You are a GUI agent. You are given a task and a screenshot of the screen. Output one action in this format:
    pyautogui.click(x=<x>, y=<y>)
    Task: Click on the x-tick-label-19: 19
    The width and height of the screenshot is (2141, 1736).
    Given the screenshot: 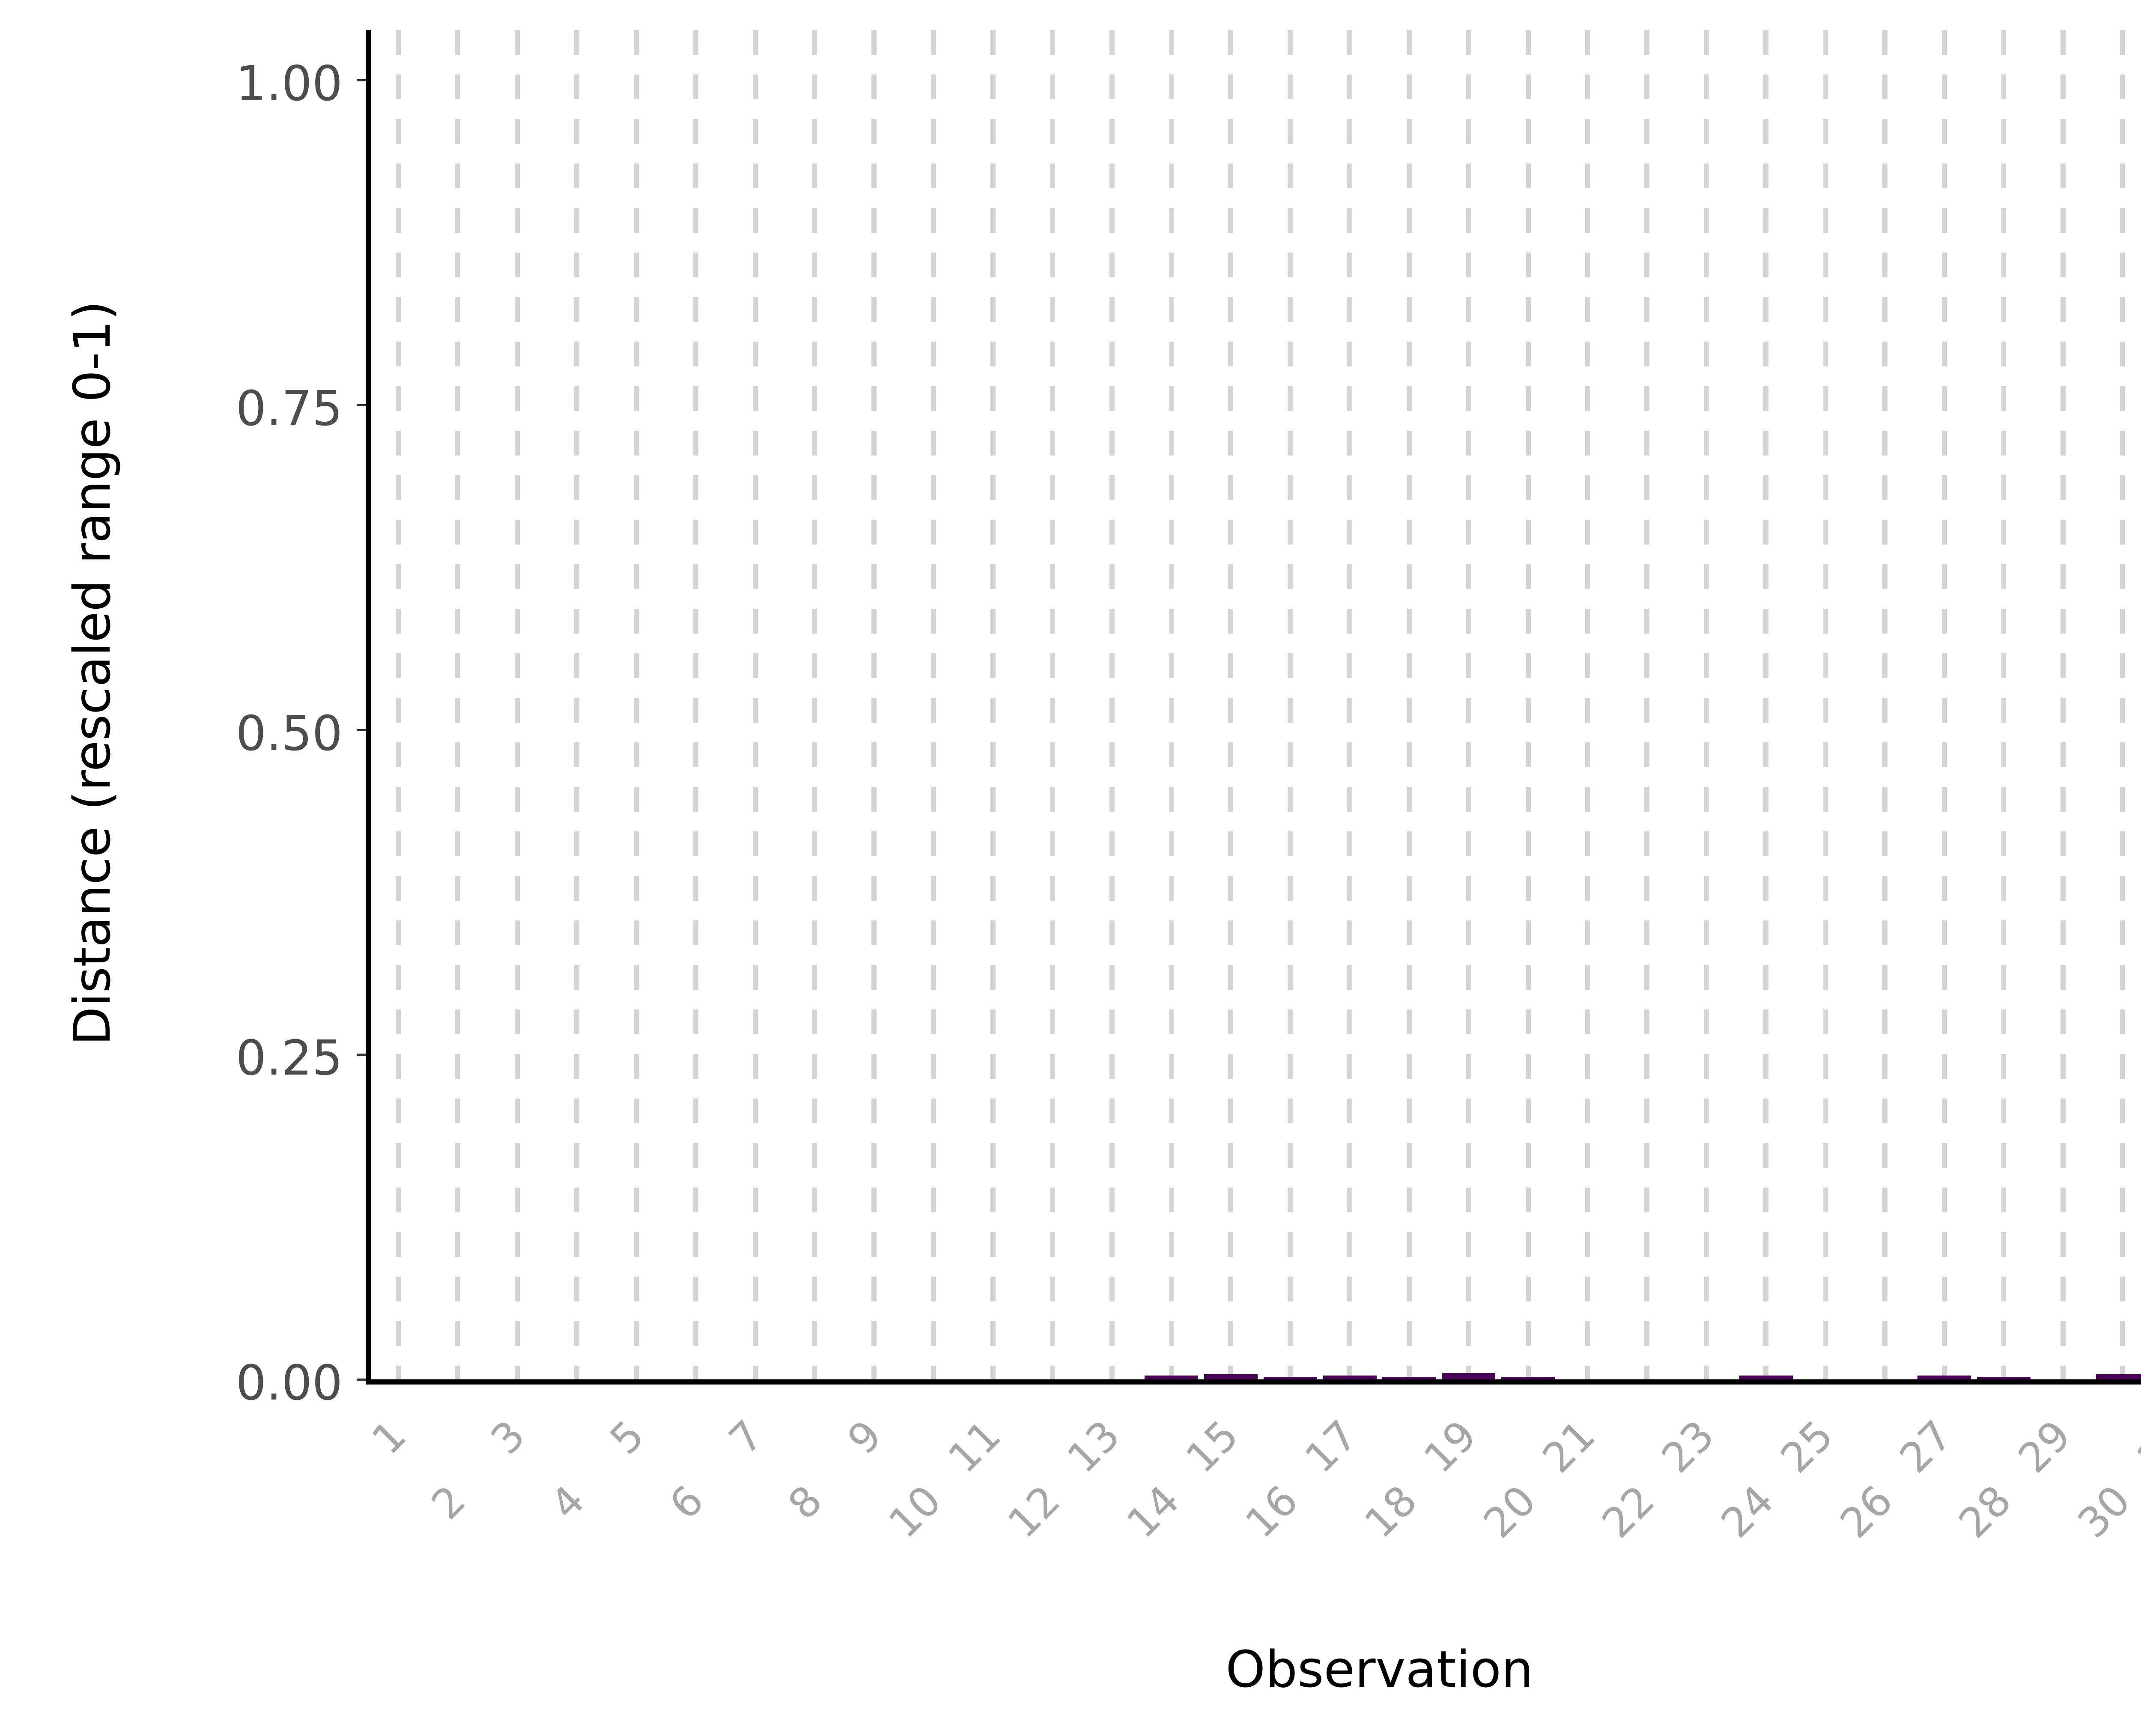 What is the action you would take?
    pyautogui.click(x=1450, y=1446)
    